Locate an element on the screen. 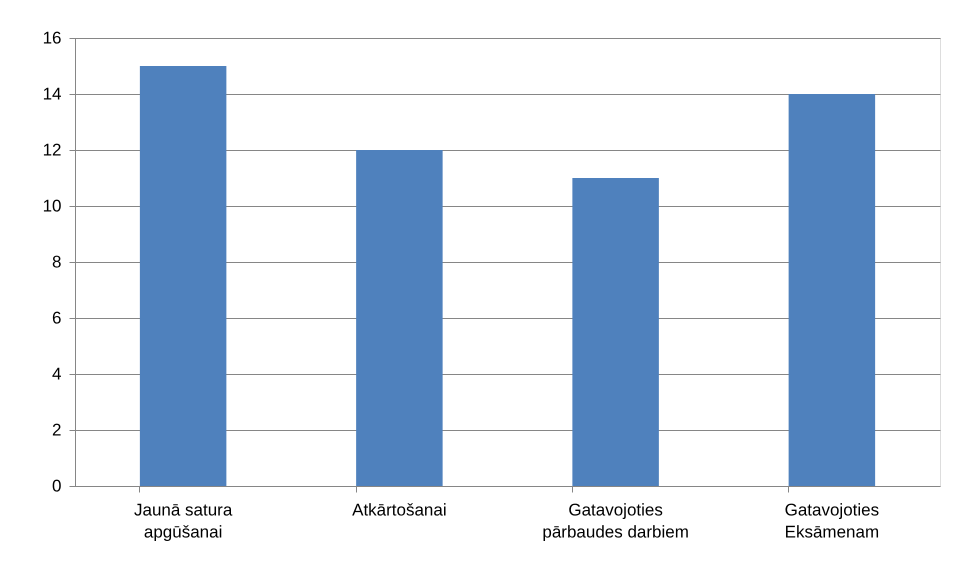 This screenshot has height=578, width=957. y-tick-label: 10 is located at coordinates (52, 206).